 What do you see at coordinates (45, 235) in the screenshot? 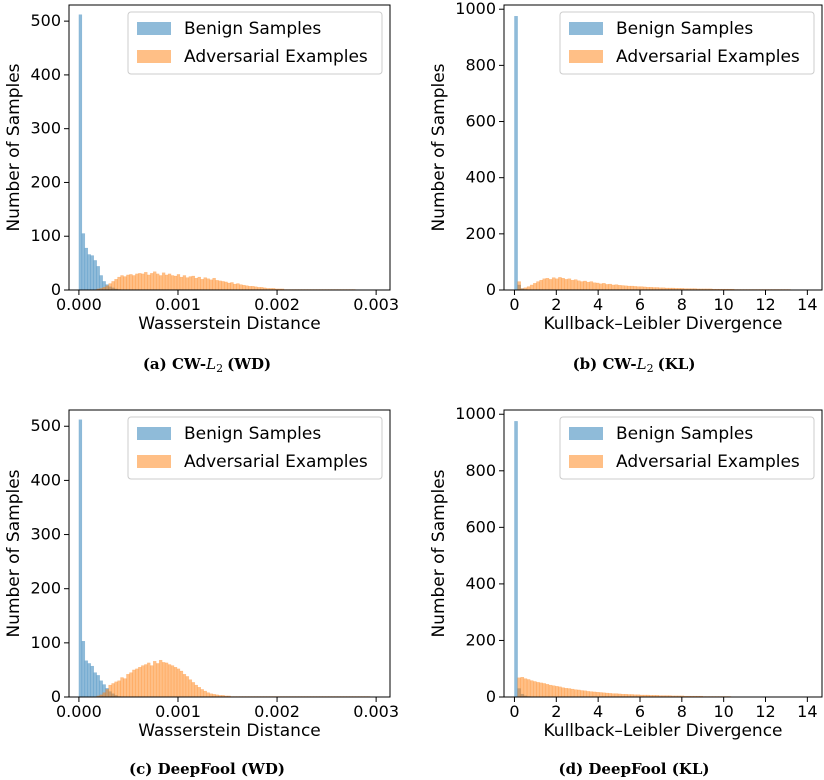
I see `y-tick-label: 100` at bounding box center [45, 235].